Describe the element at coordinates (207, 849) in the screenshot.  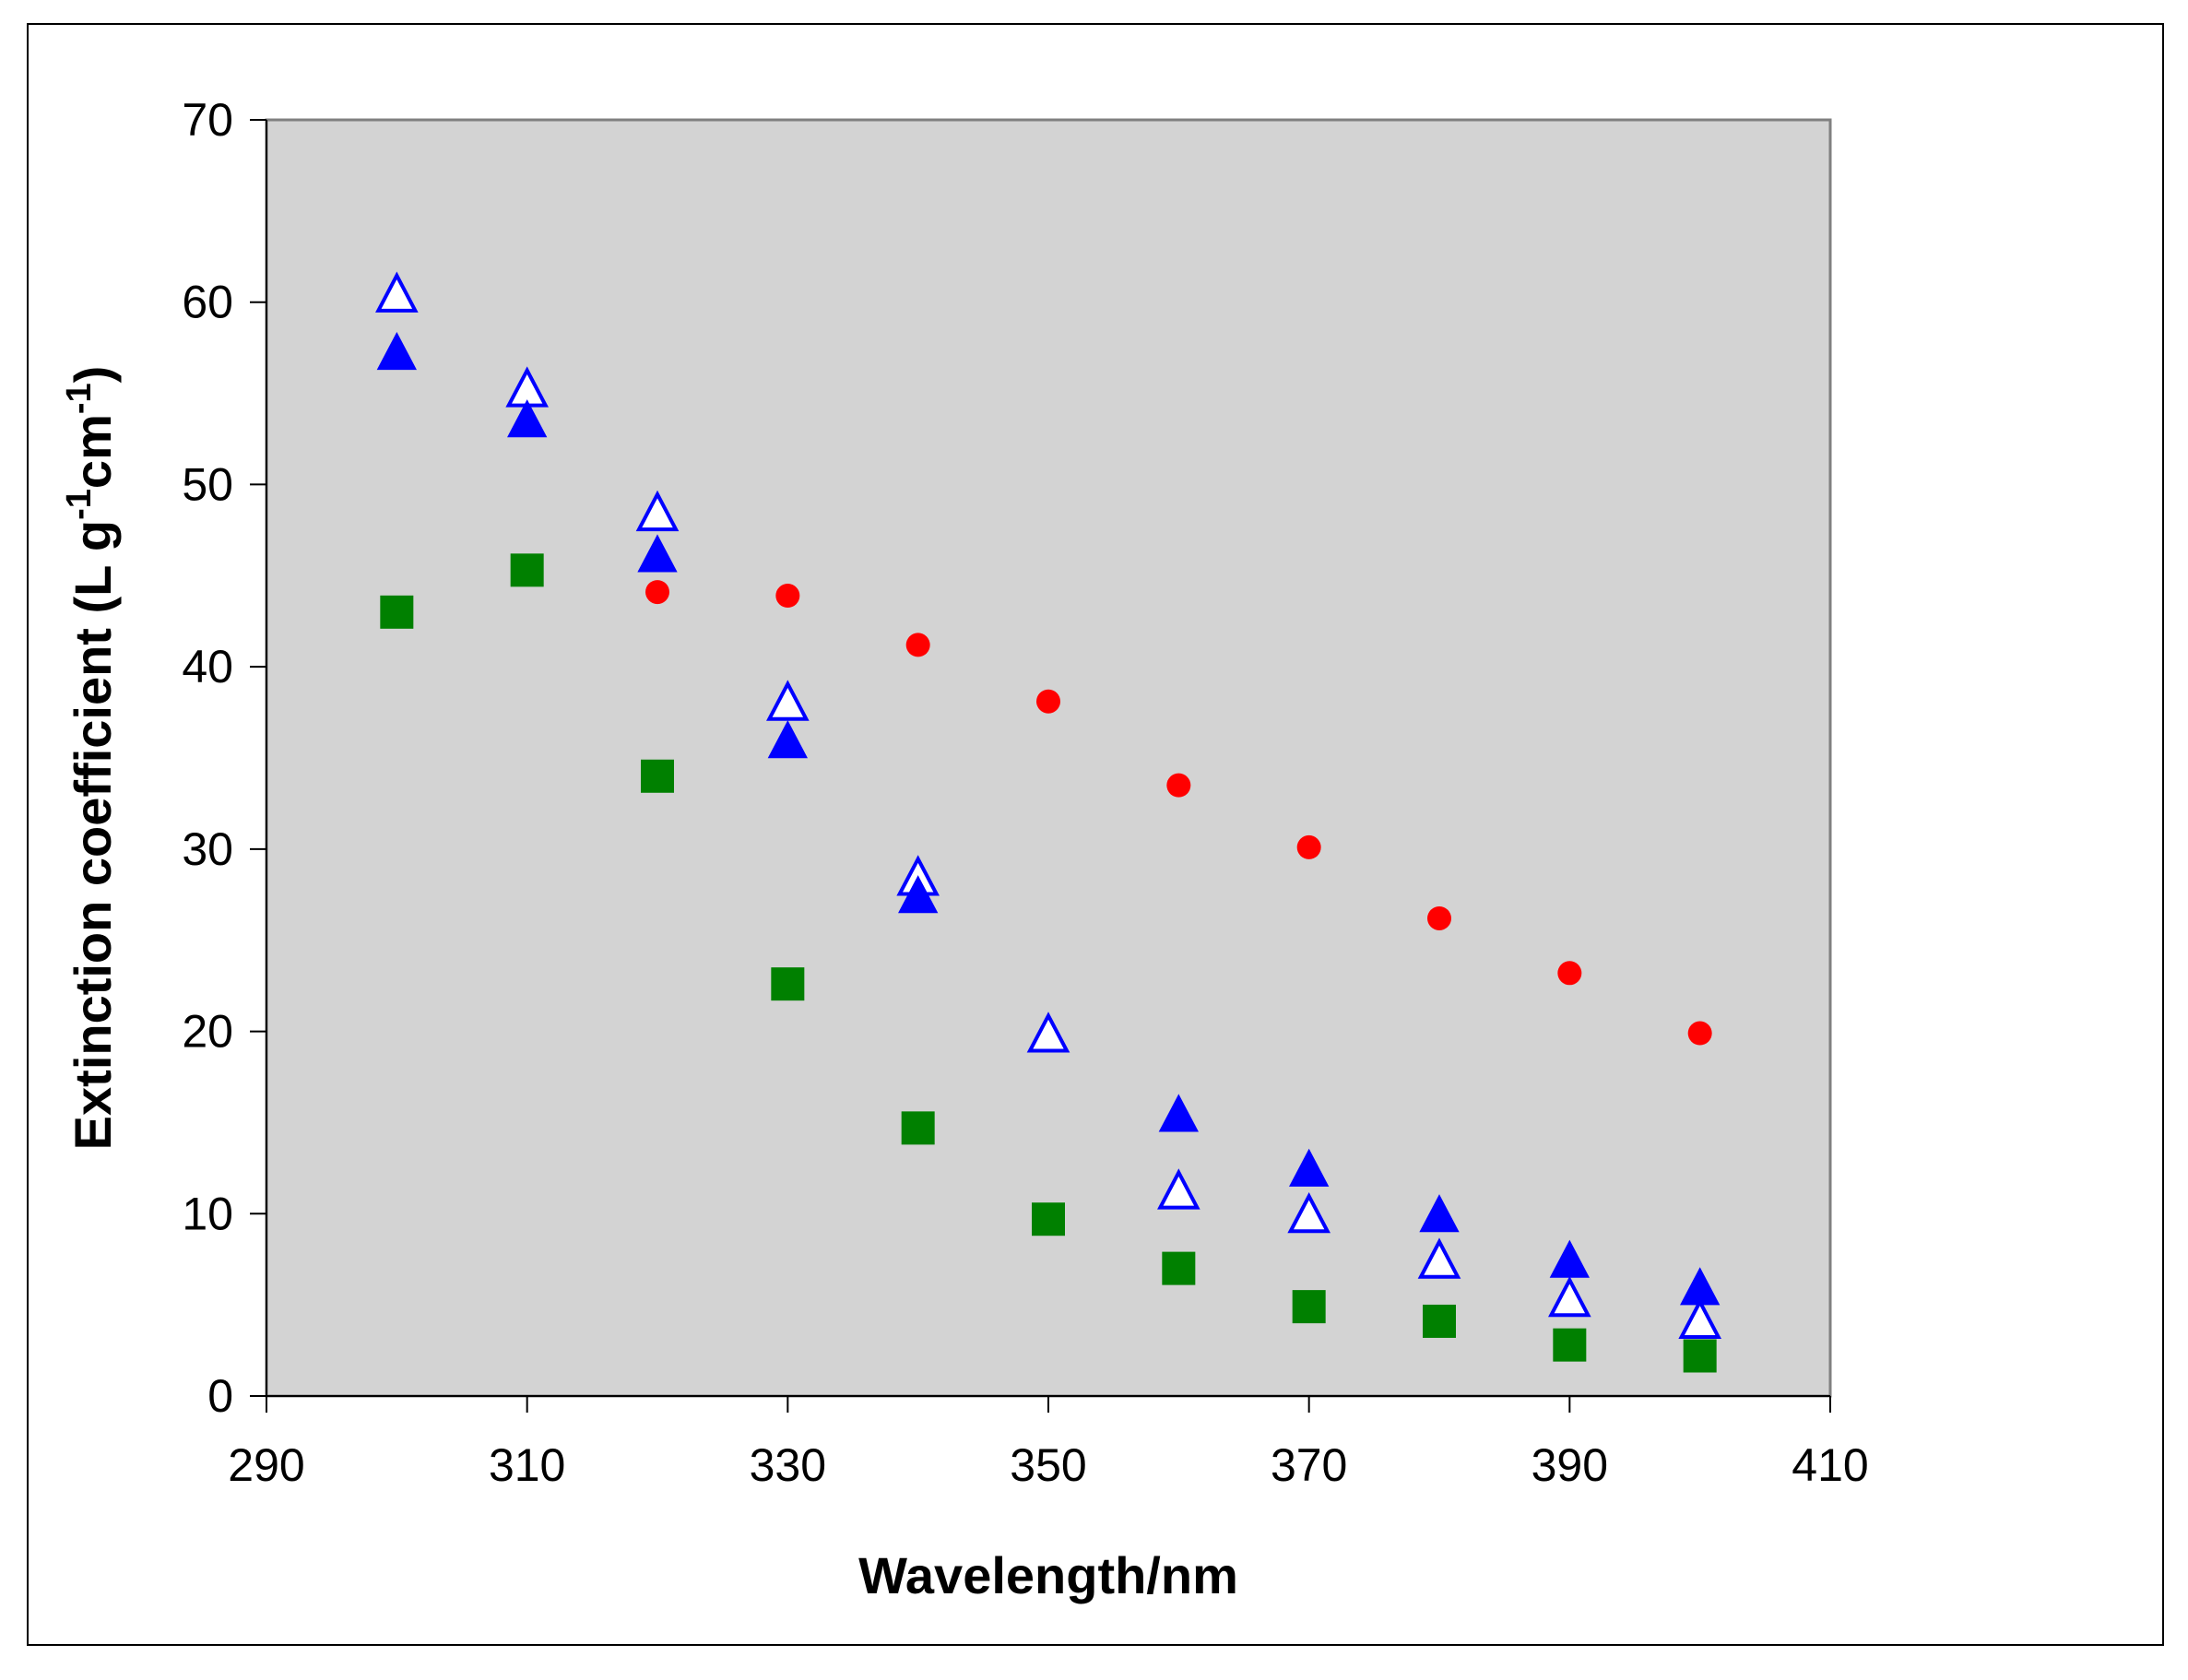
I see `y-tick-label: 30` at that location.